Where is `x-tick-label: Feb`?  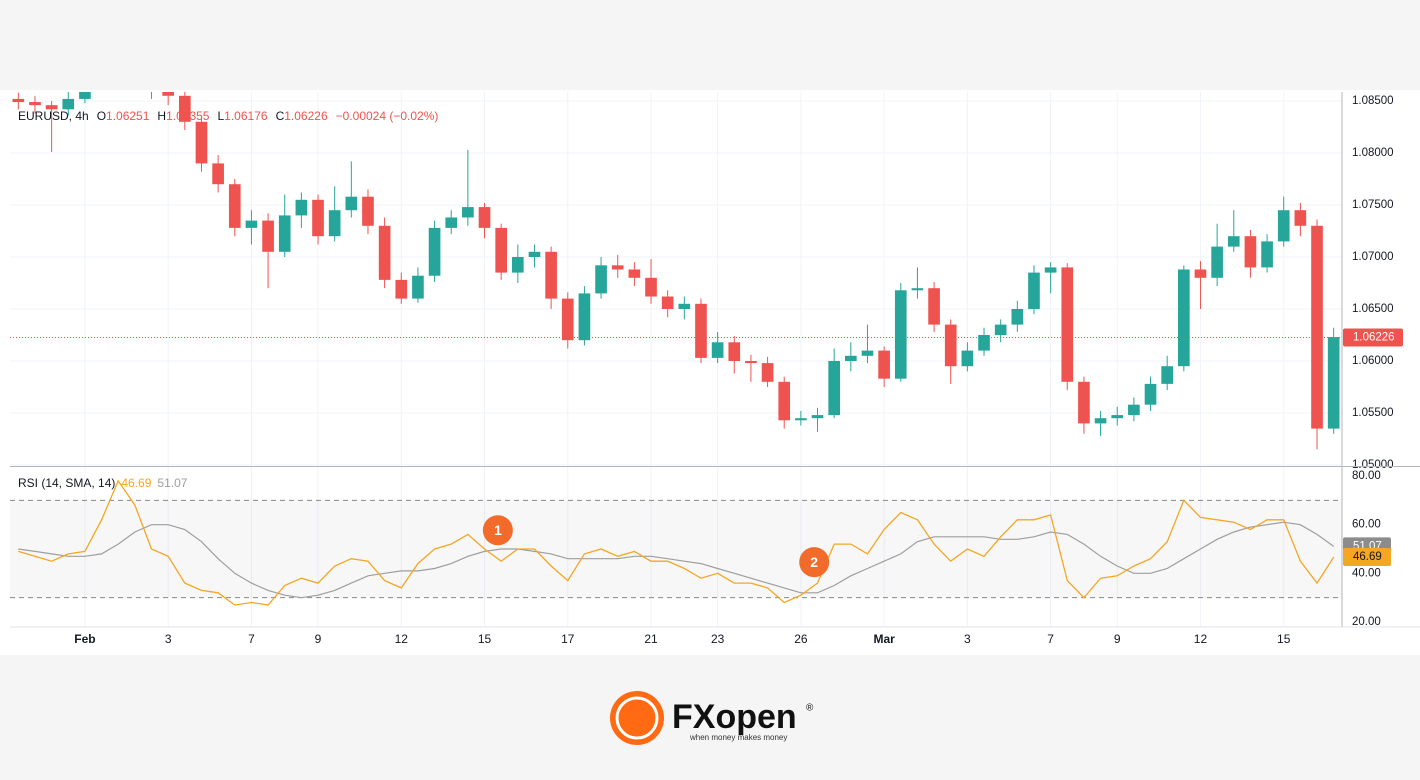 x-tick-label: Feb is located at coordinates (84, 639).